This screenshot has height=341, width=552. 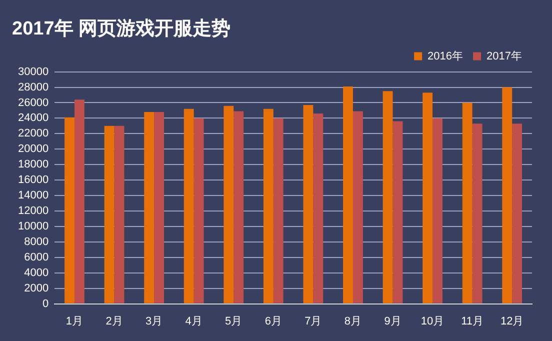 I want to click on x-tick-label: 2月, so click(x=114, y=321).